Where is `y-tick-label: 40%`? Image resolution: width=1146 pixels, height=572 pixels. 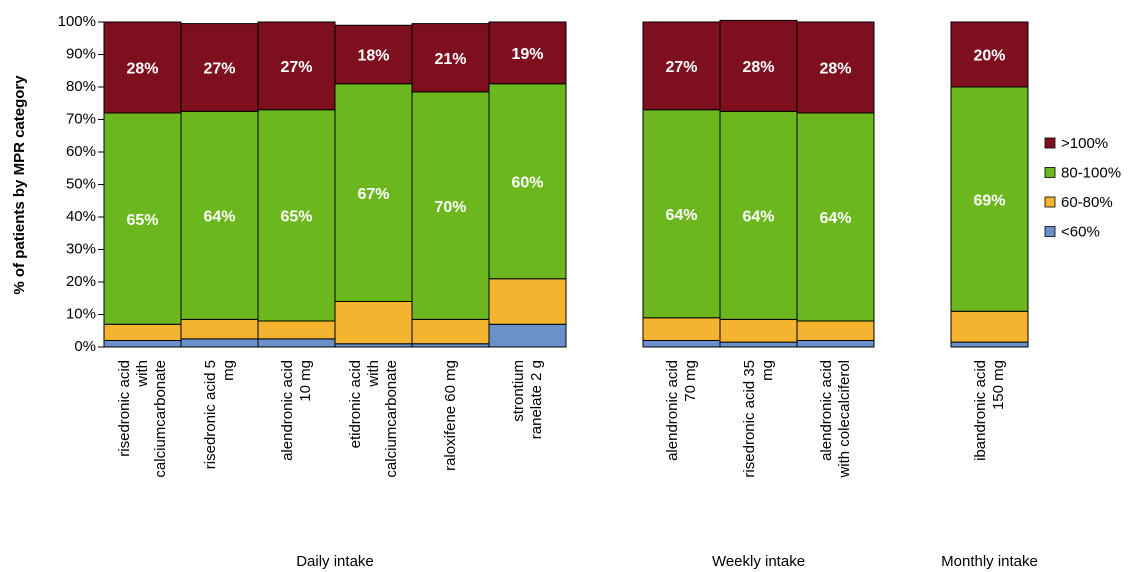
y-tick-label: 40% is located at coordinates (81, 216).